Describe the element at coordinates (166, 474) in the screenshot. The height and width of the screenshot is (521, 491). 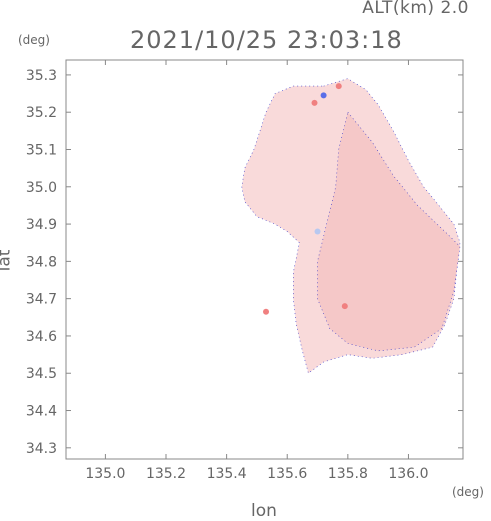
I see `x-tick-label: 135.2` at that location.